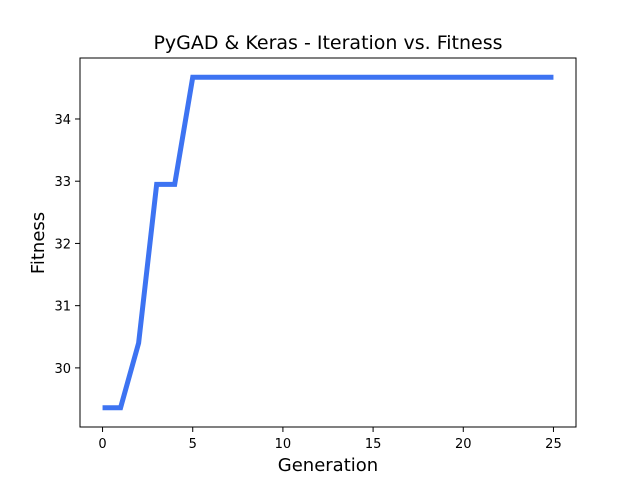  What do you see at coordinates (62, 120) in the screenshot?
I see `y-tick-label: 34` at bounding box center [62, 120].